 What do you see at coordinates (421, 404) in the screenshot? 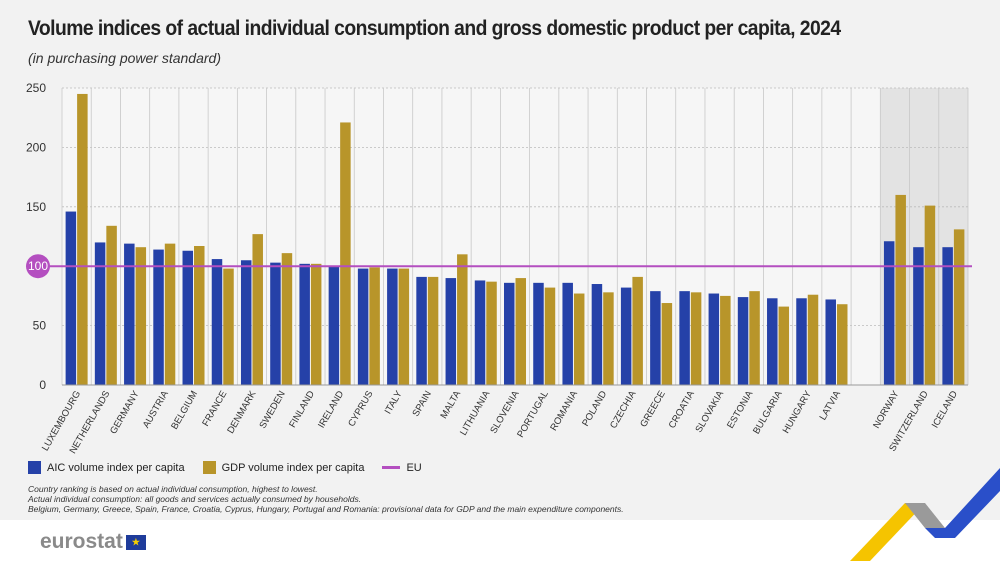
I see `x-tick-label: SPAIN` at bounding box center [421, 404].